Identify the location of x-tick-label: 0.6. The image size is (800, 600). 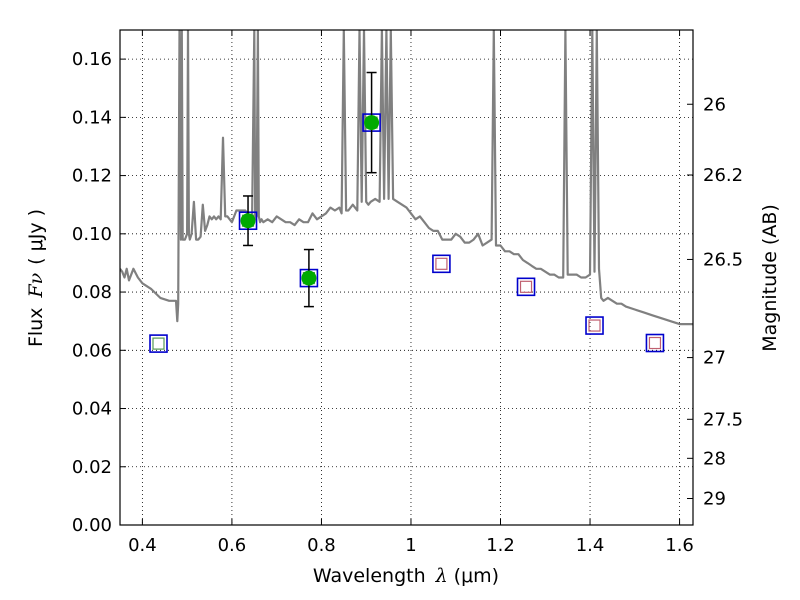
(232, 545).